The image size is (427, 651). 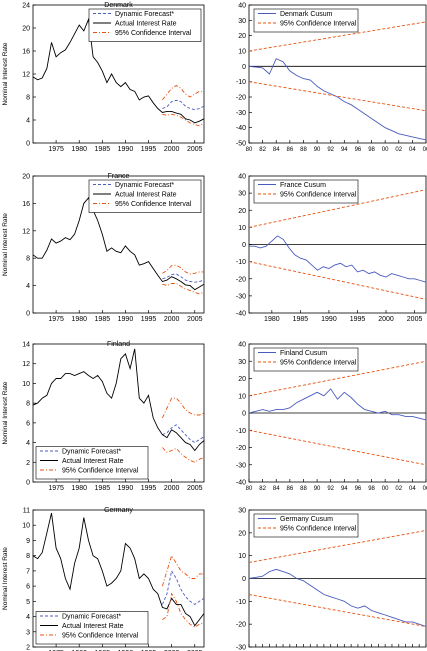 I want to click on y-tick-label: -20, so click(x=241, y=98).